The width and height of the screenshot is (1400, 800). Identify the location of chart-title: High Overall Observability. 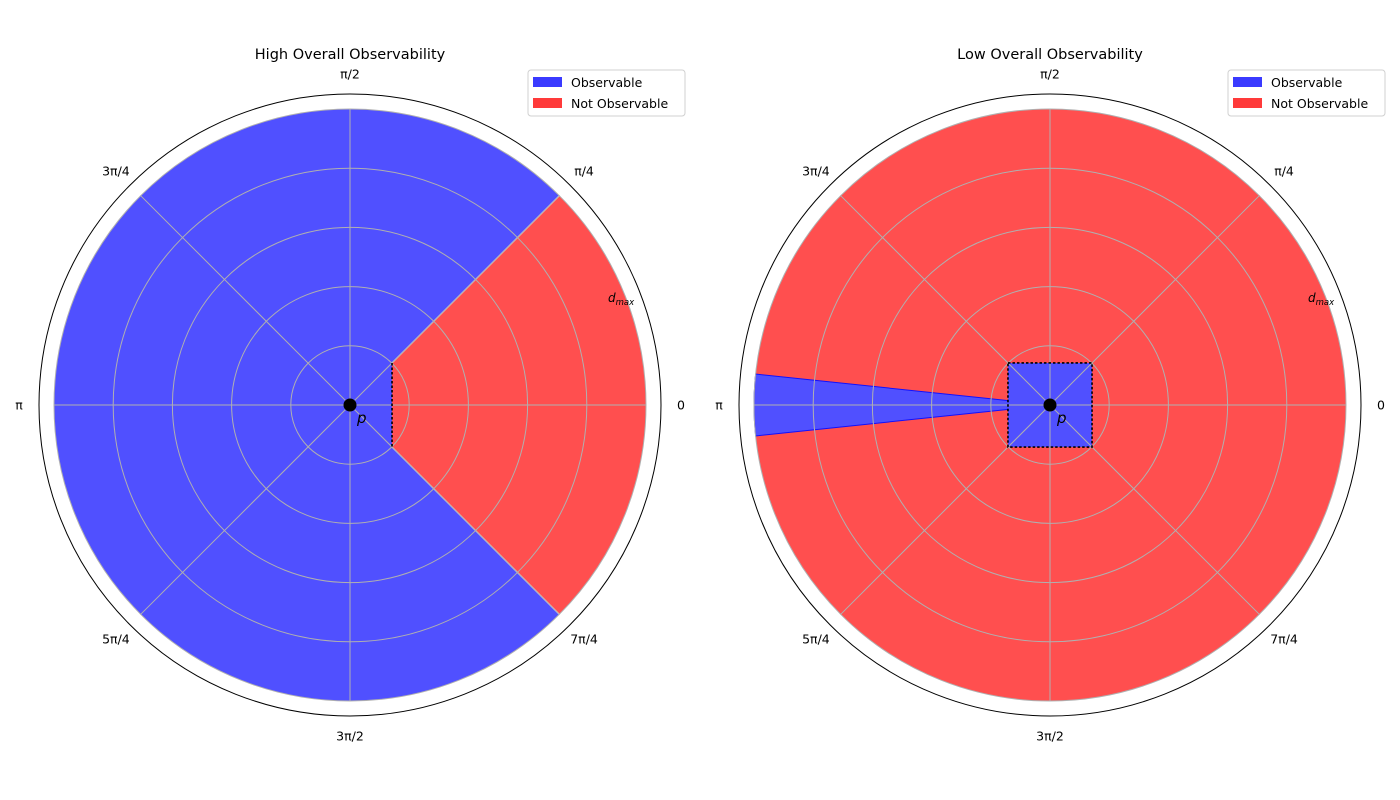
(350, 55).